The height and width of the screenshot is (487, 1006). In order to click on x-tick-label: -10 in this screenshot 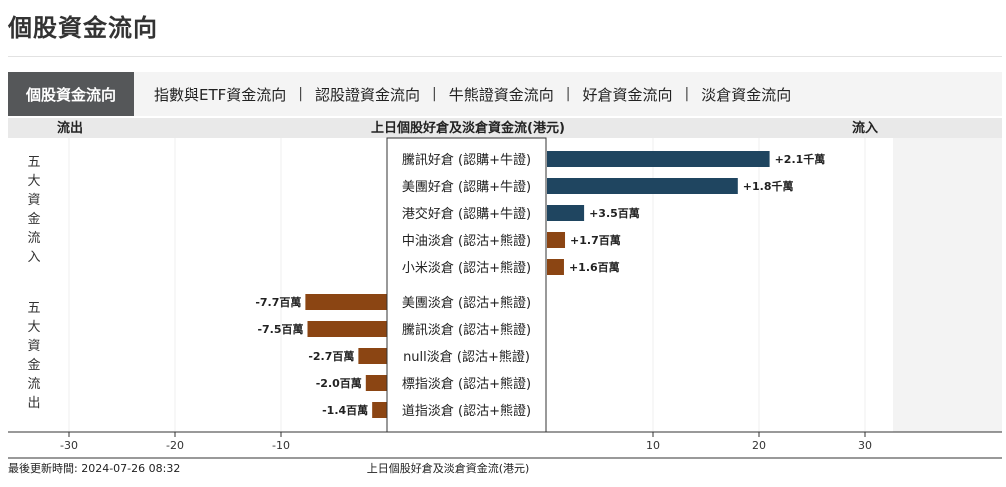, I will do `click(281, 445)`.